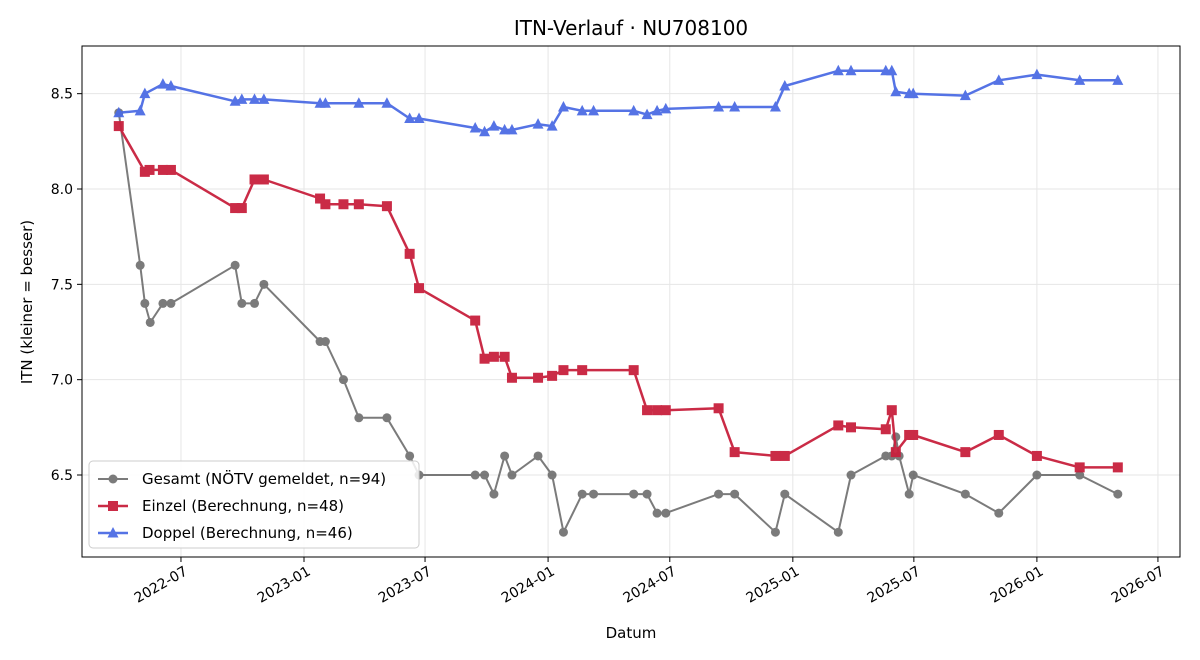  What do you see at coordinates (62, 190) in the screenshot?
I see `y-tick-label: 8.0` at bounding box center [62, 190].